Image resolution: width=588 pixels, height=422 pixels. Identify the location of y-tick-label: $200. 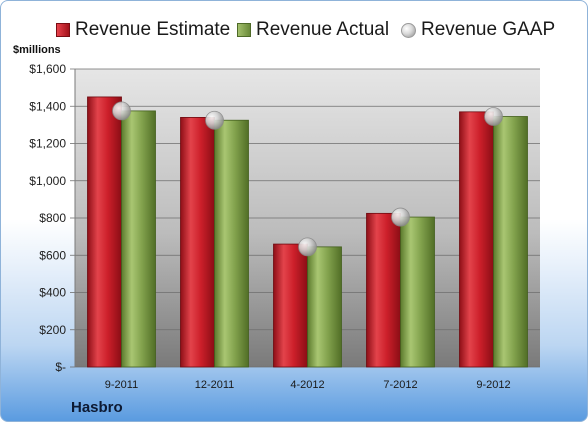
(52, 330).